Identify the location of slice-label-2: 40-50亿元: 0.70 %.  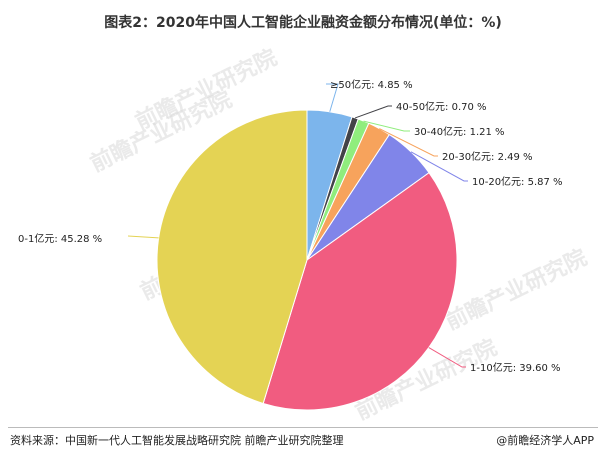
(441, 106).